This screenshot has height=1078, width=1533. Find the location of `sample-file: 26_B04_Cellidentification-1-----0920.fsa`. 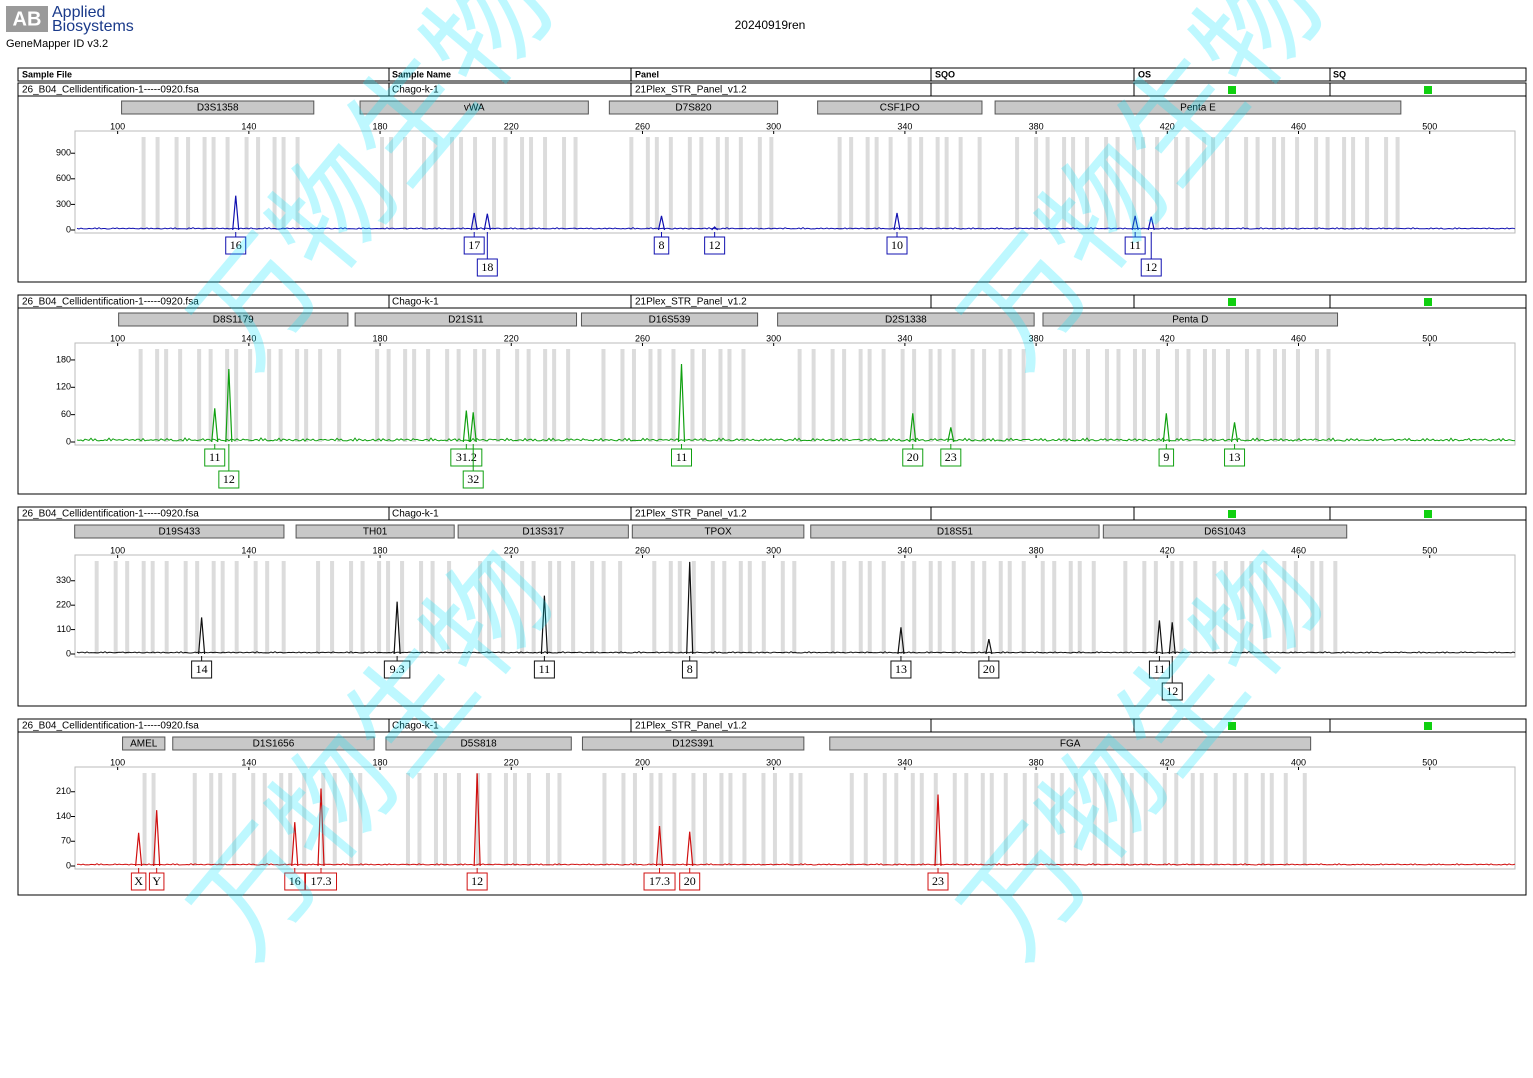

sample-file: 26_B04_Cellidentification-1-----0920.fsa is located at coordinates (110, 302).